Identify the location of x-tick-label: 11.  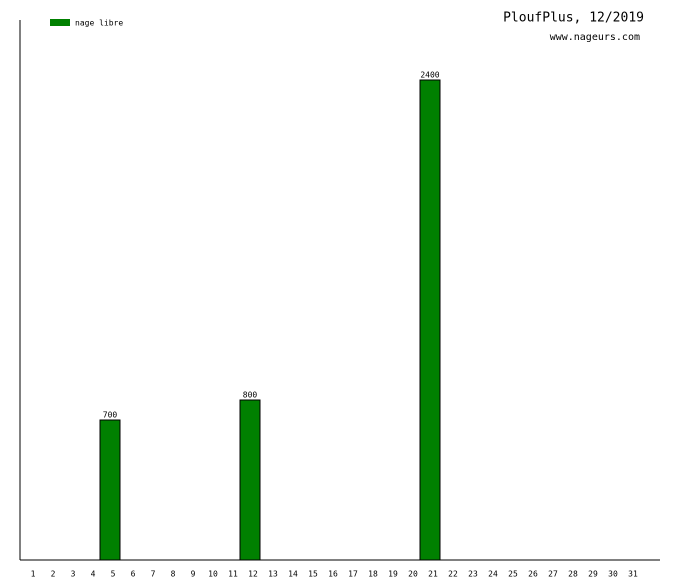
(233, 574).